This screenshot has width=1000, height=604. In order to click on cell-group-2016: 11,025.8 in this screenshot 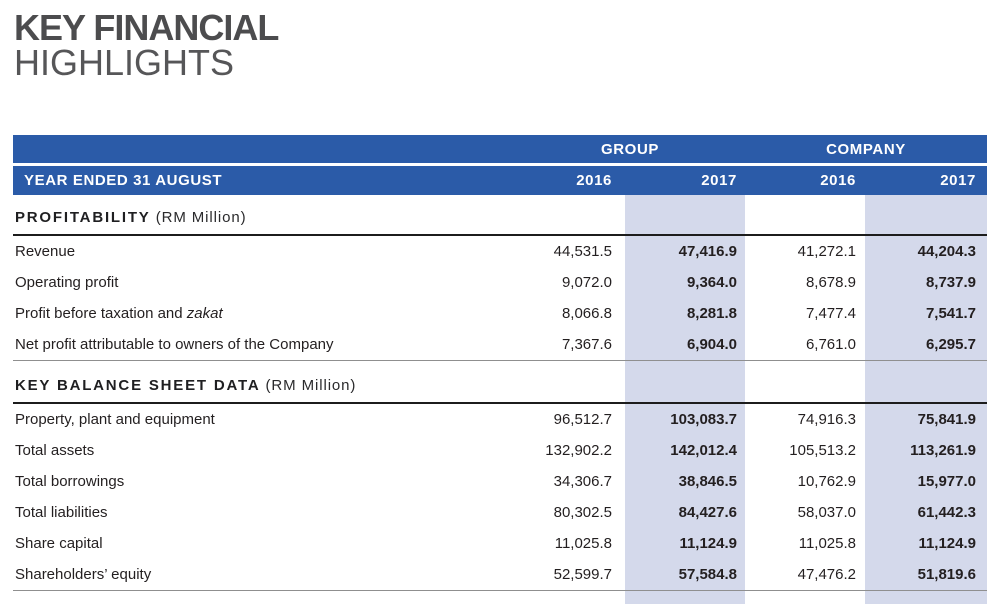, I will do `click(583, 543)`.